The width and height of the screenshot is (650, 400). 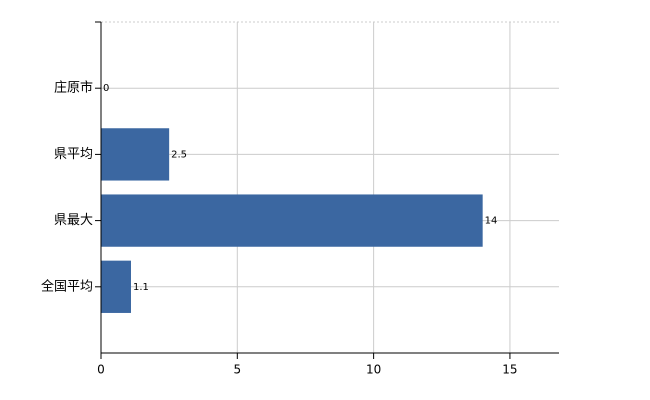 I want to click on y-tick-label: 全国平均, so click(x=67, y=286).